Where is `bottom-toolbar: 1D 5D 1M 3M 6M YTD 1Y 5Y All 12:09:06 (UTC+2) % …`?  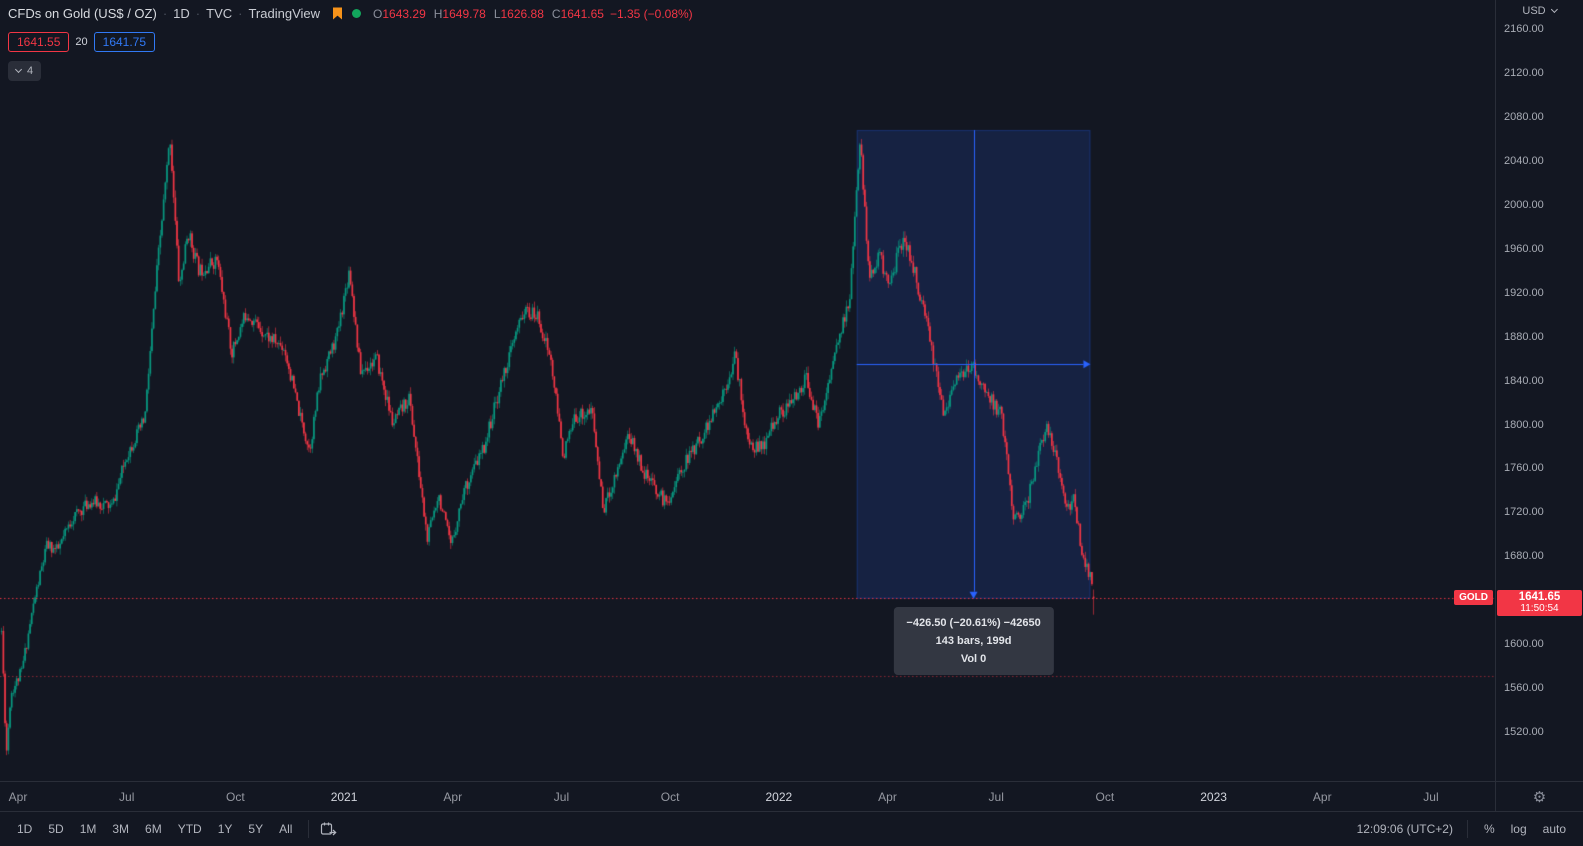 bottom-toolbar: 1D 5D 1M 3M 6M YTD 1Y 5Y All 12:09:06 (UTC+2) % … is located at coordinates (791, 828).